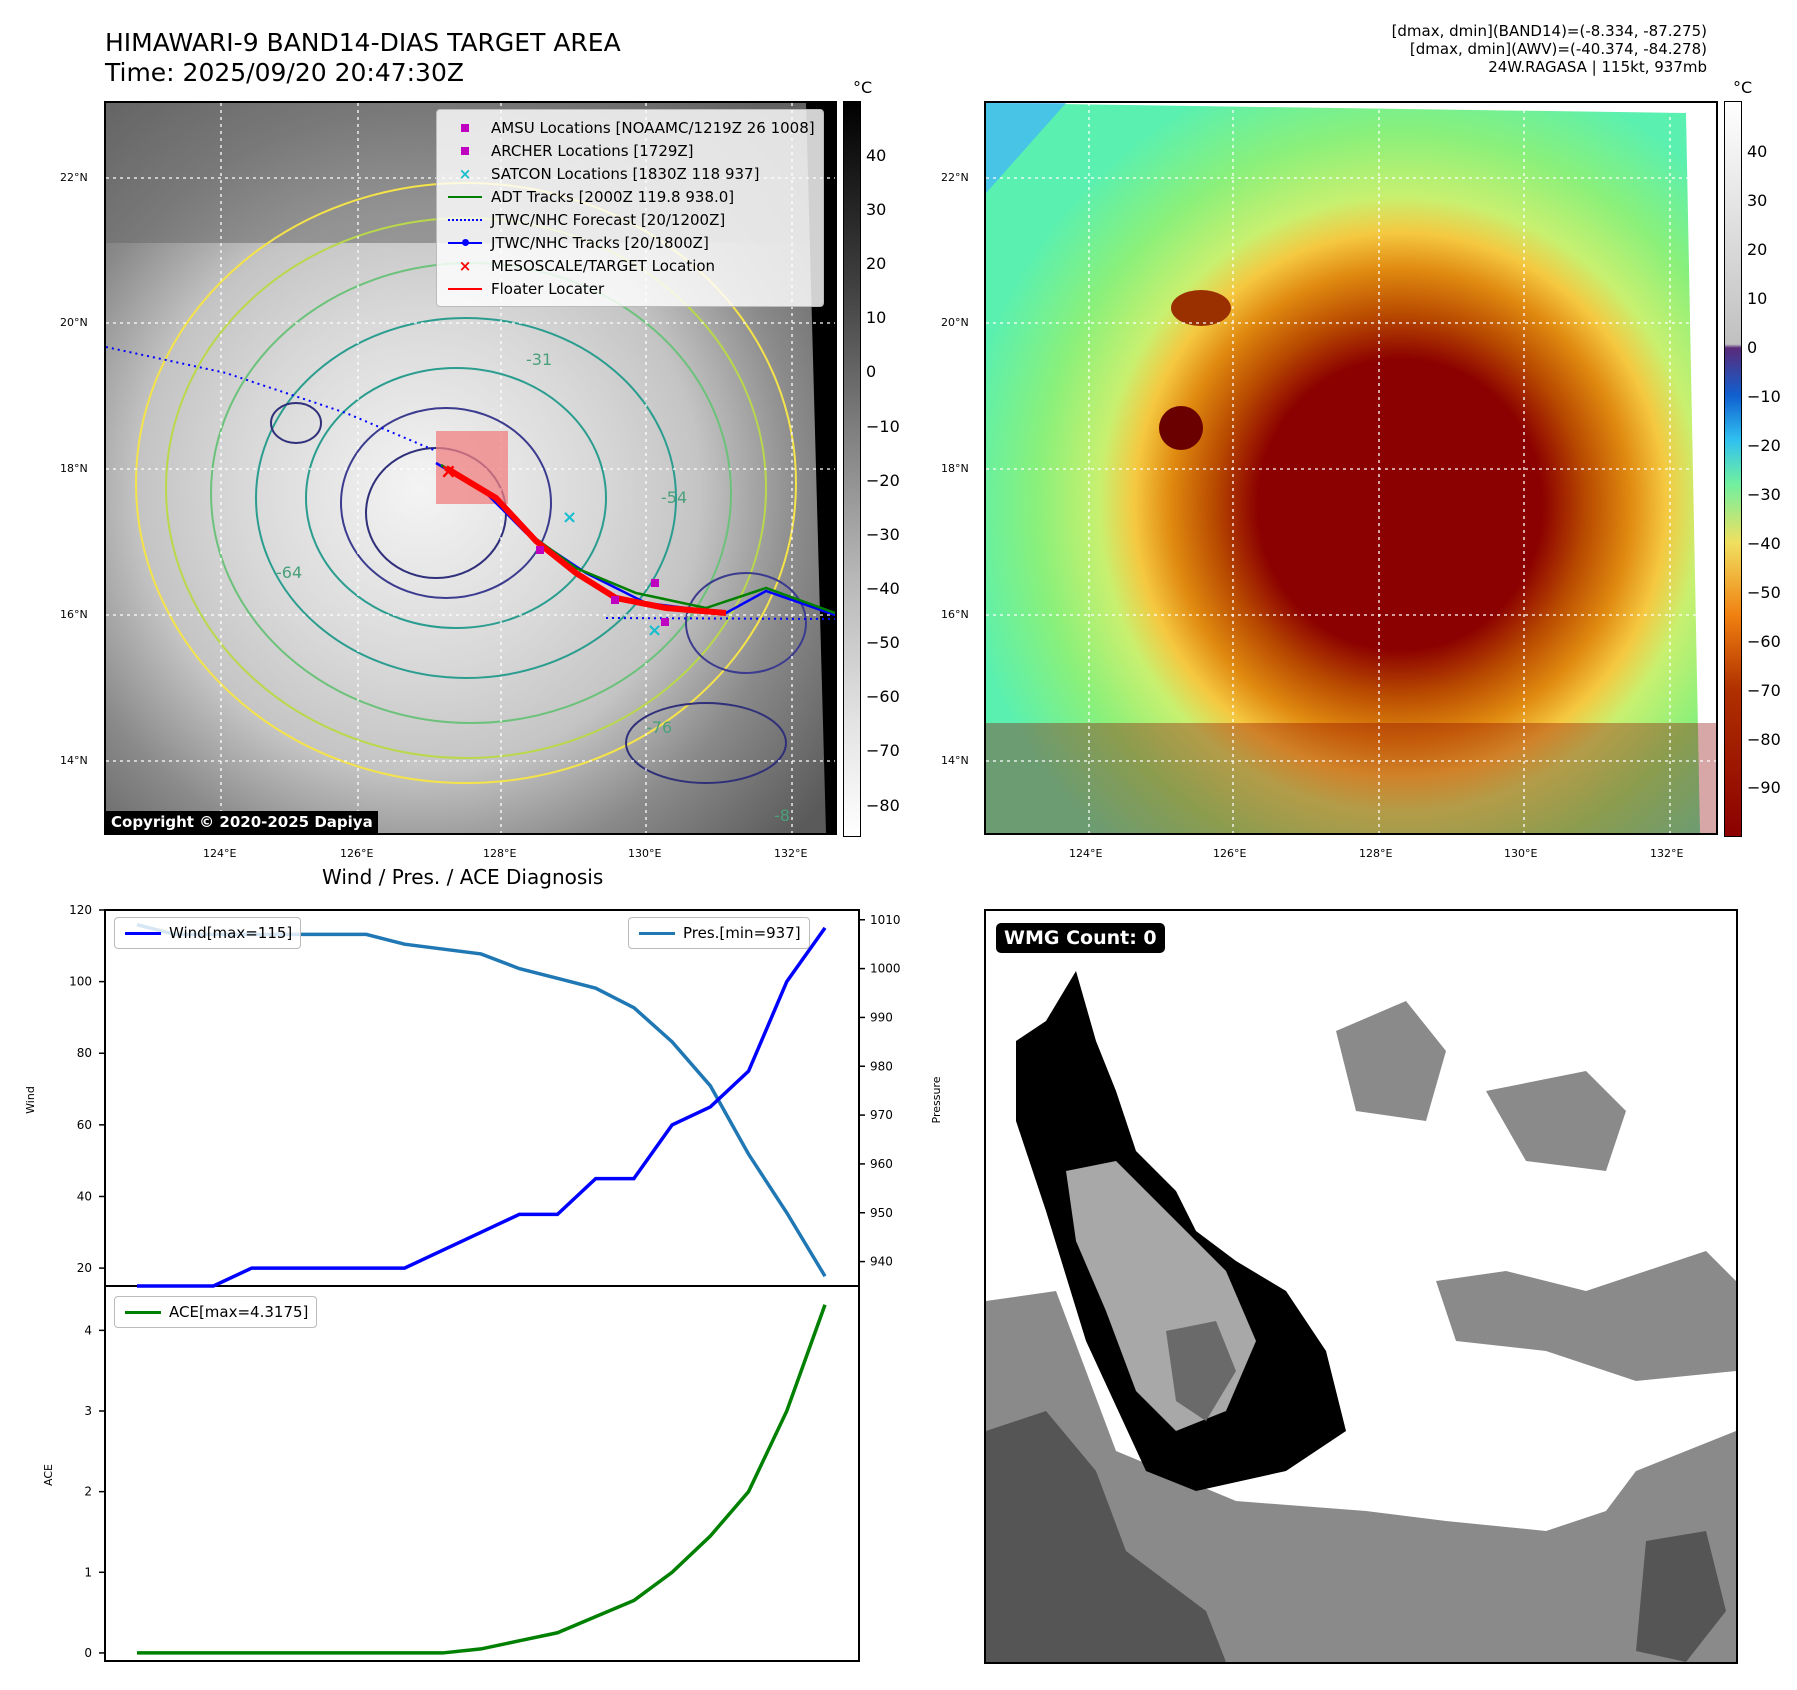 This screenshot has width=1797, height=1690. I want to click on lat-label: 22°N, so click(955, 177).